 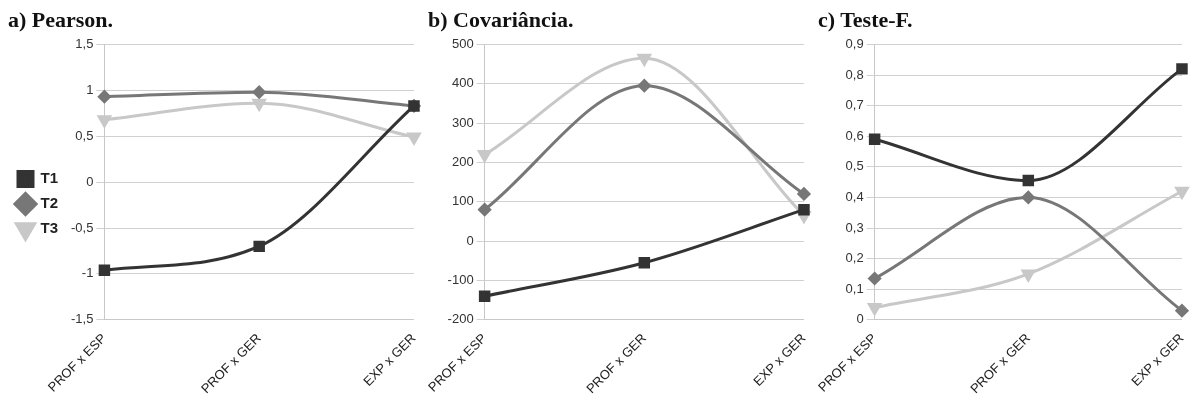 I want to click on y-tick-label: -1,5, so click(x=82, y=319).